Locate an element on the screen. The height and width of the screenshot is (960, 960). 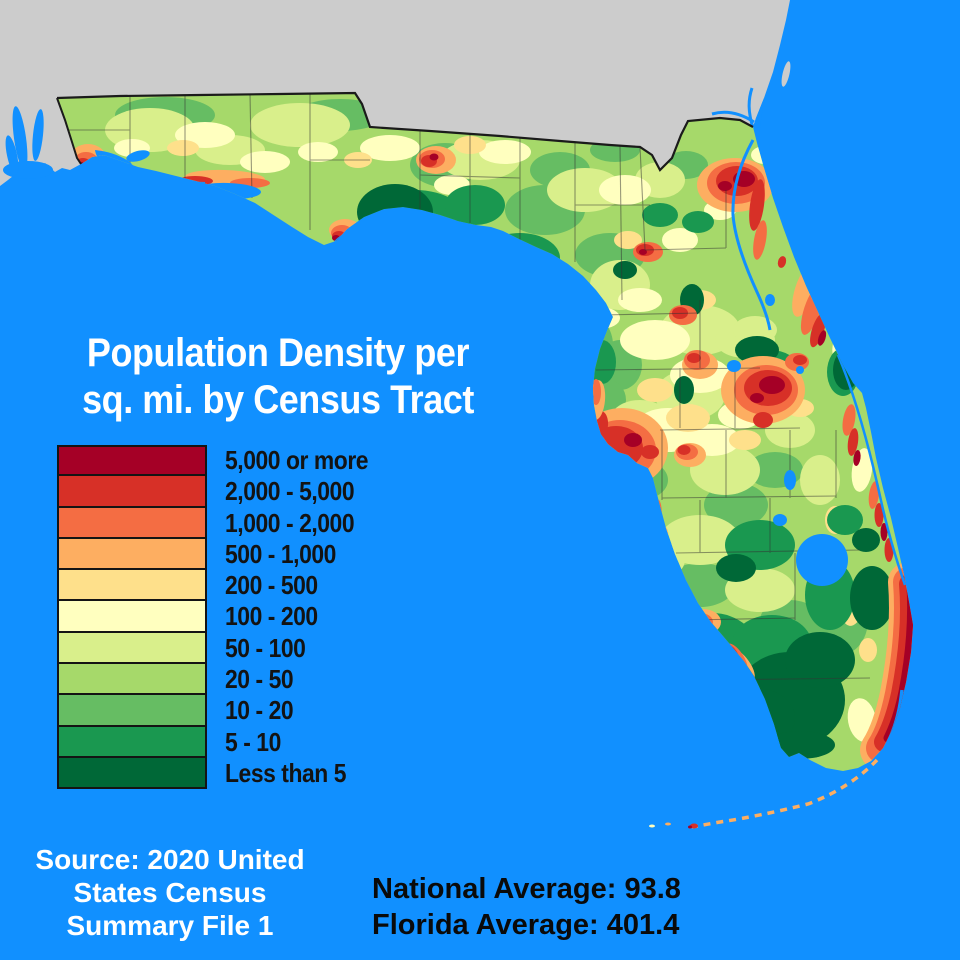
legend-label: 2,000 - 5,000 is located at coordinates (290, 491).